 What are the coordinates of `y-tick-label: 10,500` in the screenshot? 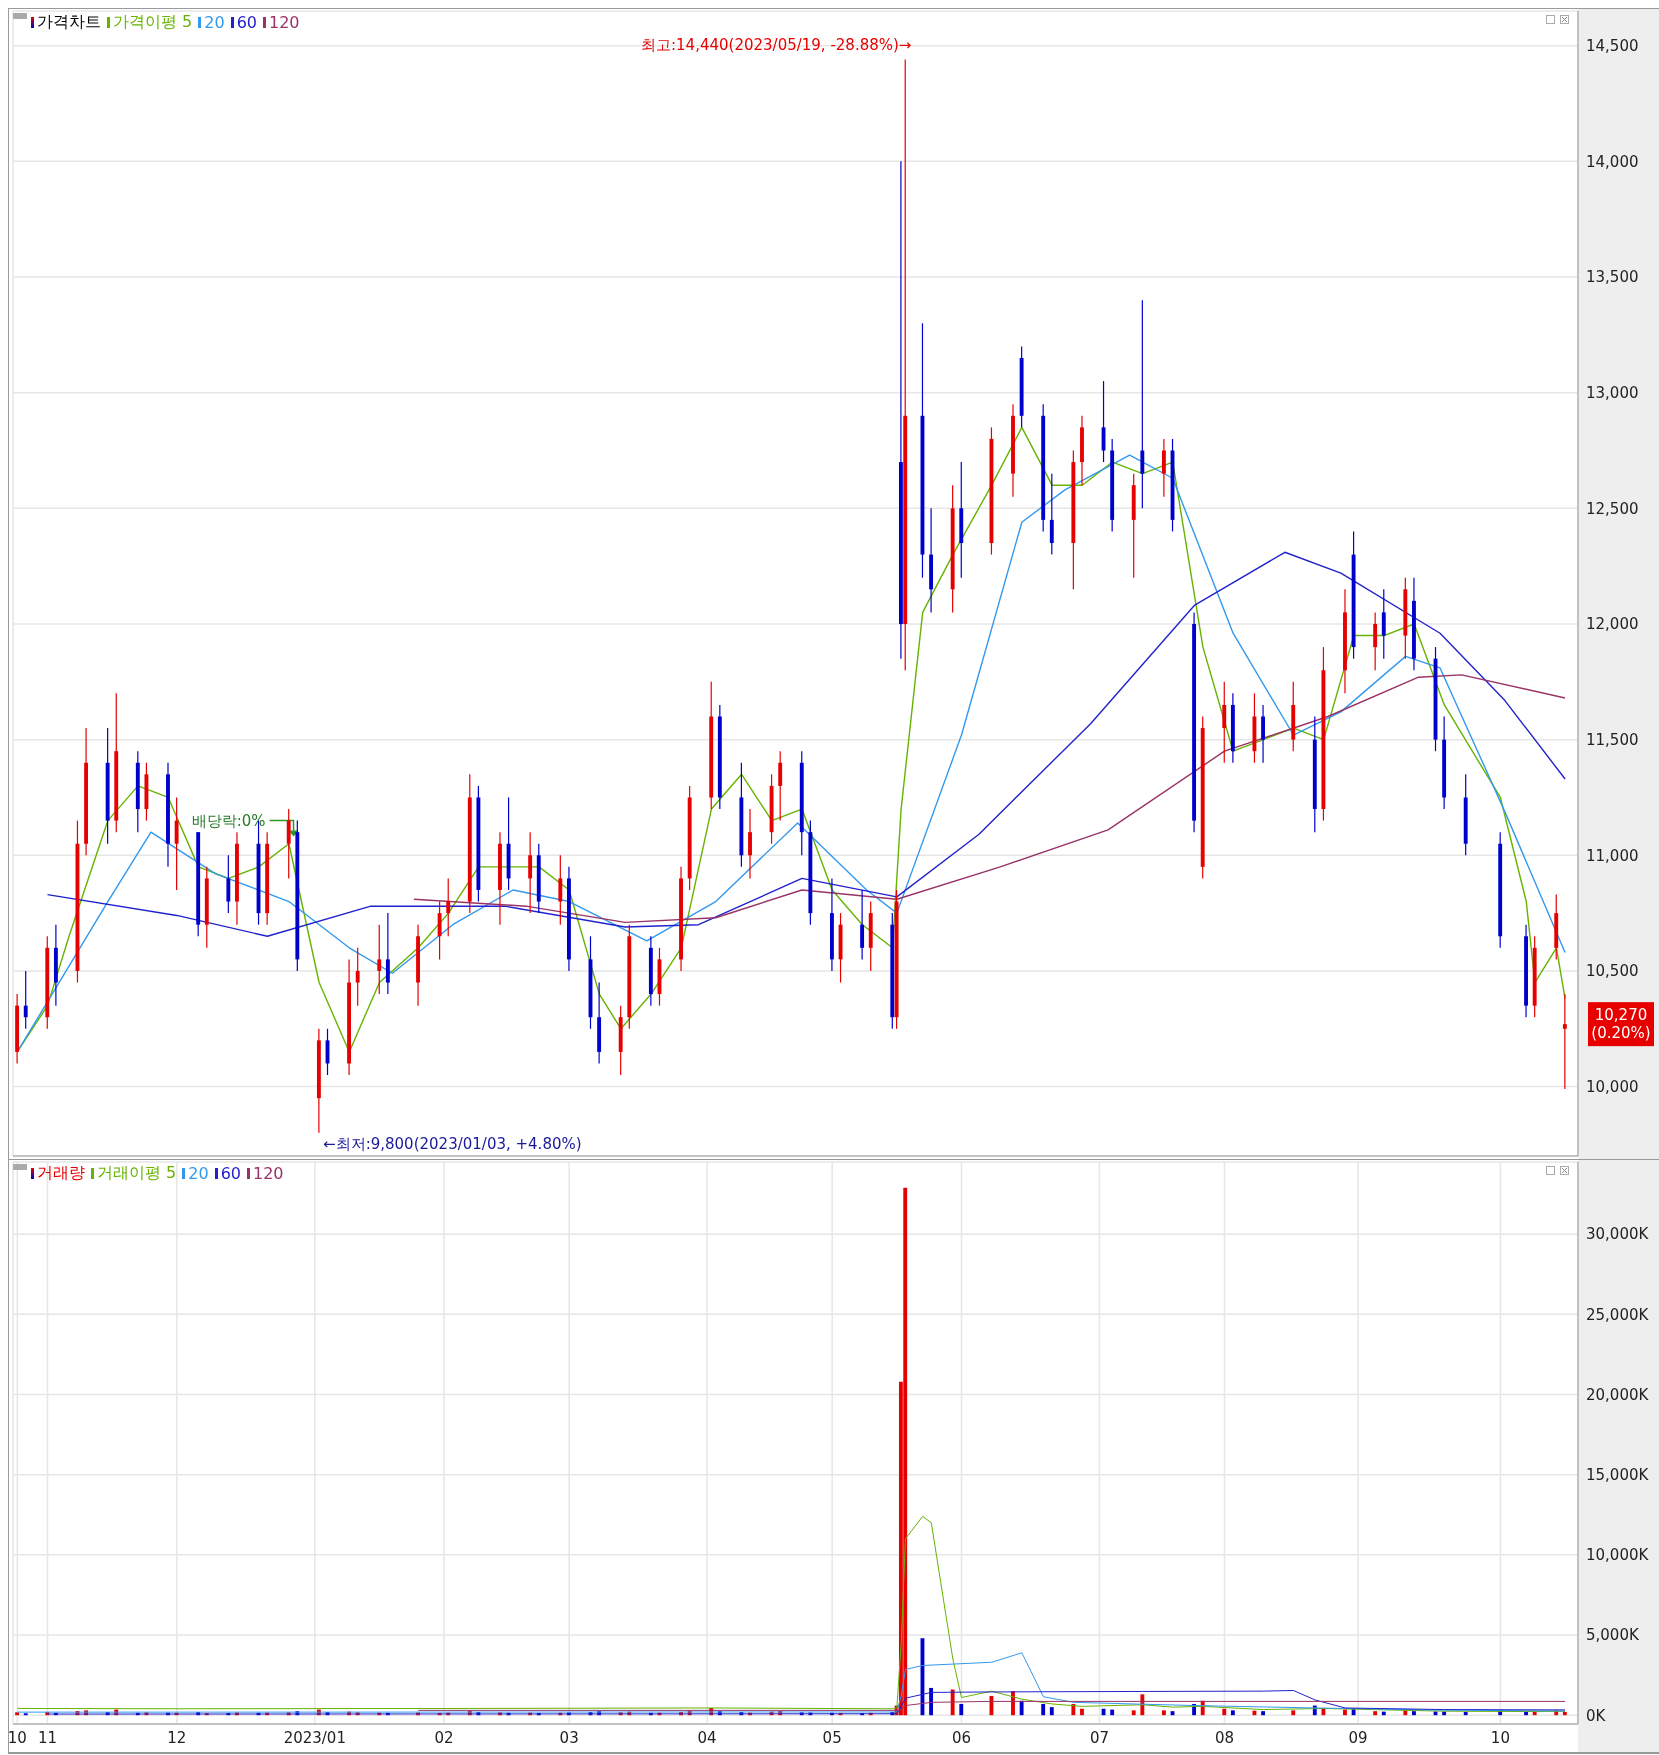 It's located at (1612, 971).